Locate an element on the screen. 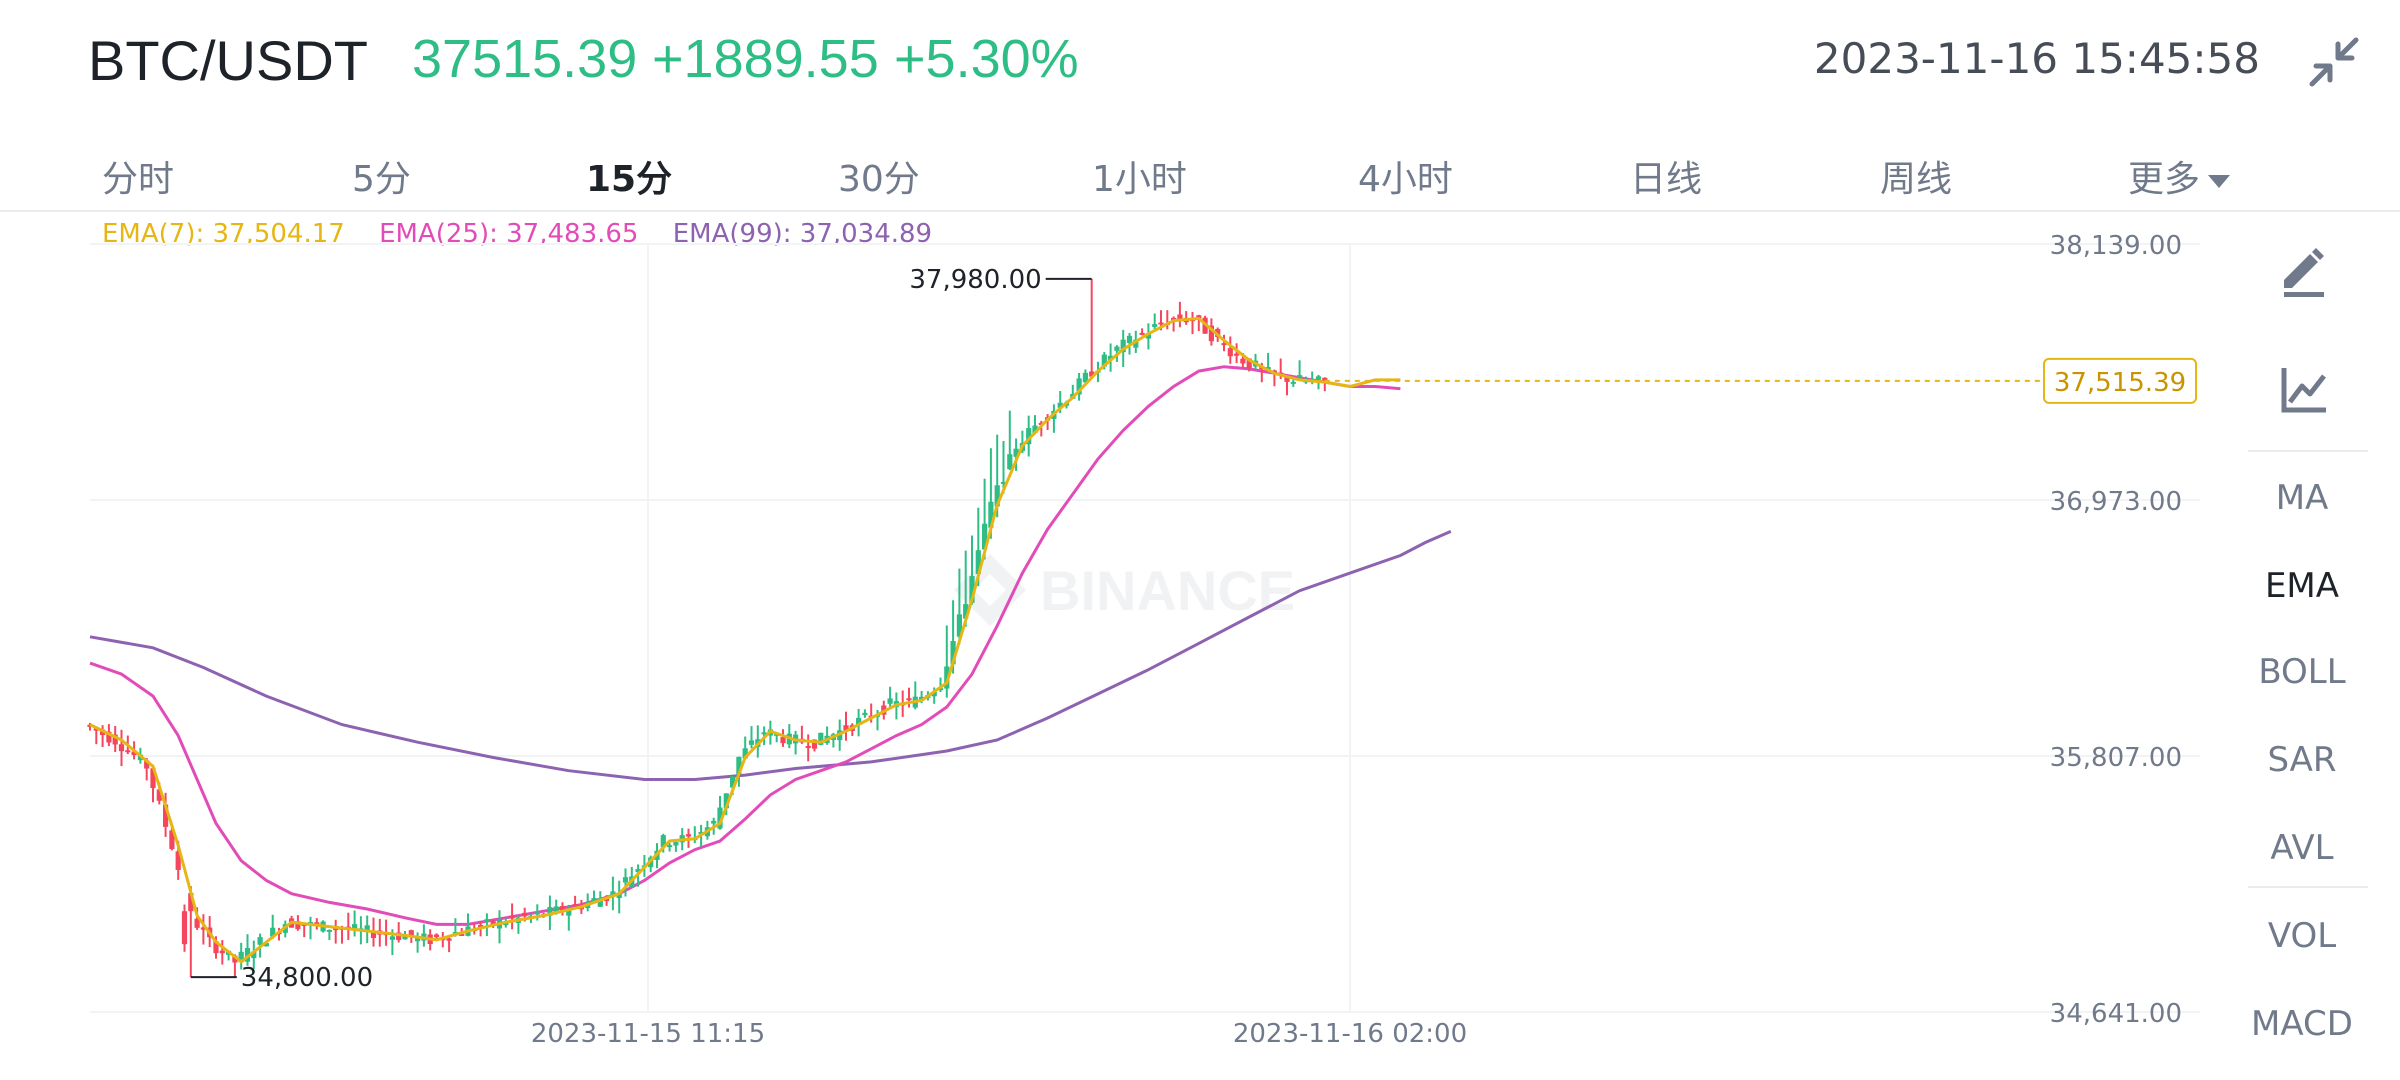 The image size is (2400, 1080). time-axis-label: 2023-11-16 02:00 is located at coordinates (1350, 1034).